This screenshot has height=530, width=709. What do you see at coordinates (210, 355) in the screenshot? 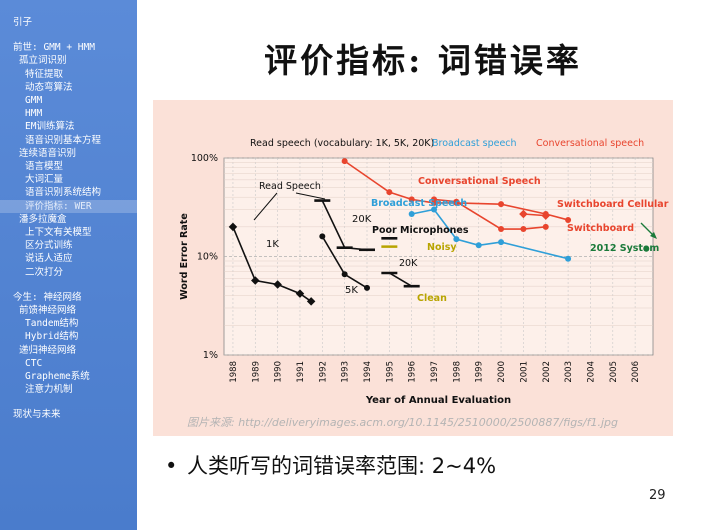
I see `y-tick-label: 1%` at bounding box center [210, 355].